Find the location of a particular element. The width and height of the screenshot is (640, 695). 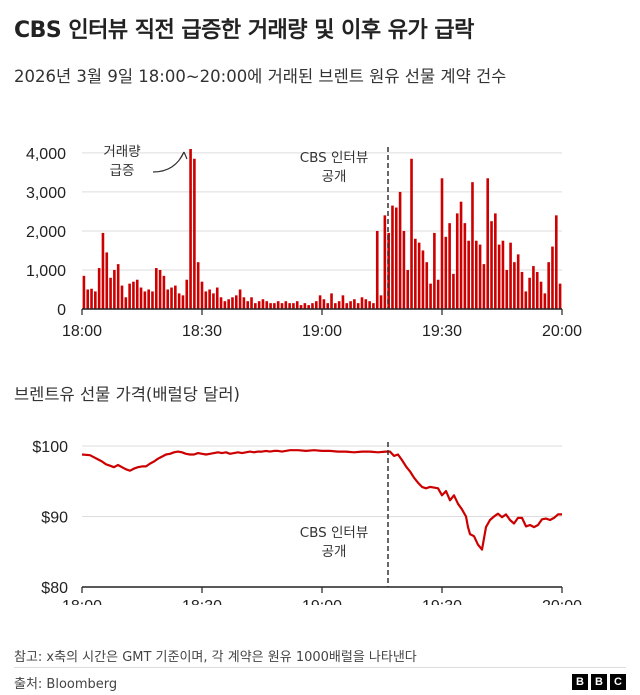

y-tick-label: 4,000 is located at coordinates (46, 154).